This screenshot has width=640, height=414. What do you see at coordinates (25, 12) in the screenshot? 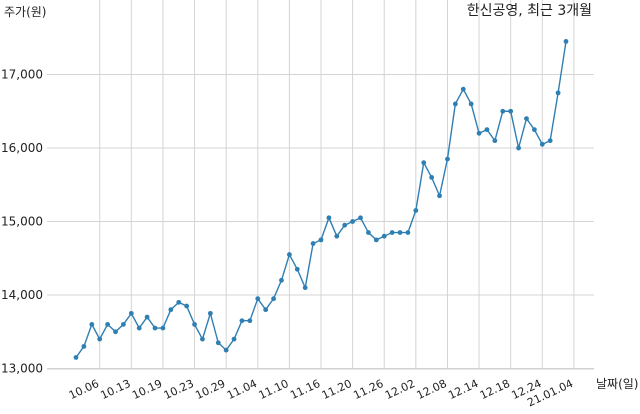
I see `y-axis-label: 주가(원)` at bounding box center [25, 12].